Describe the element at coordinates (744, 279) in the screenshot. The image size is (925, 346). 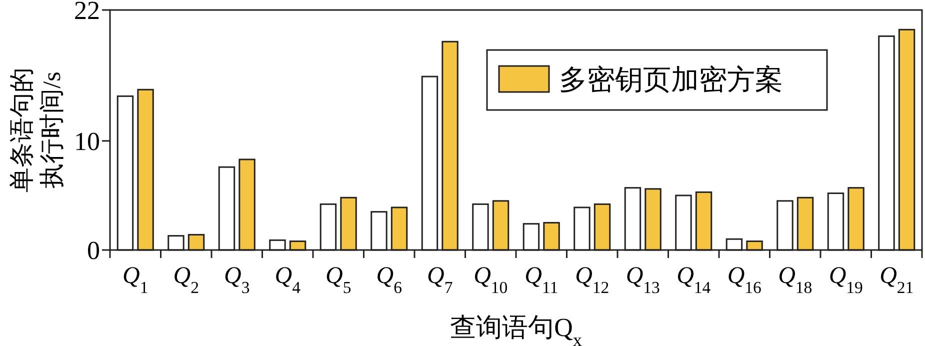
I see `x-tick-label: Q$_{16}$` at that location.